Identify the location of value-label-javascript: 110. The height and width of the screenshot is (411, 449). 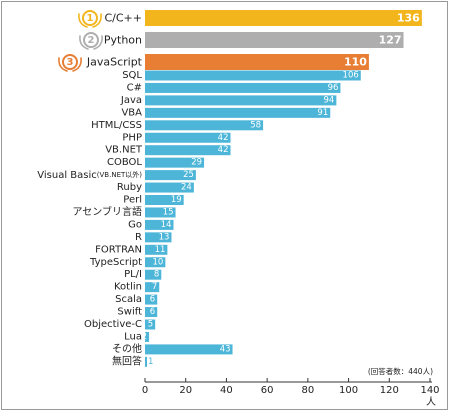
(355, 62).